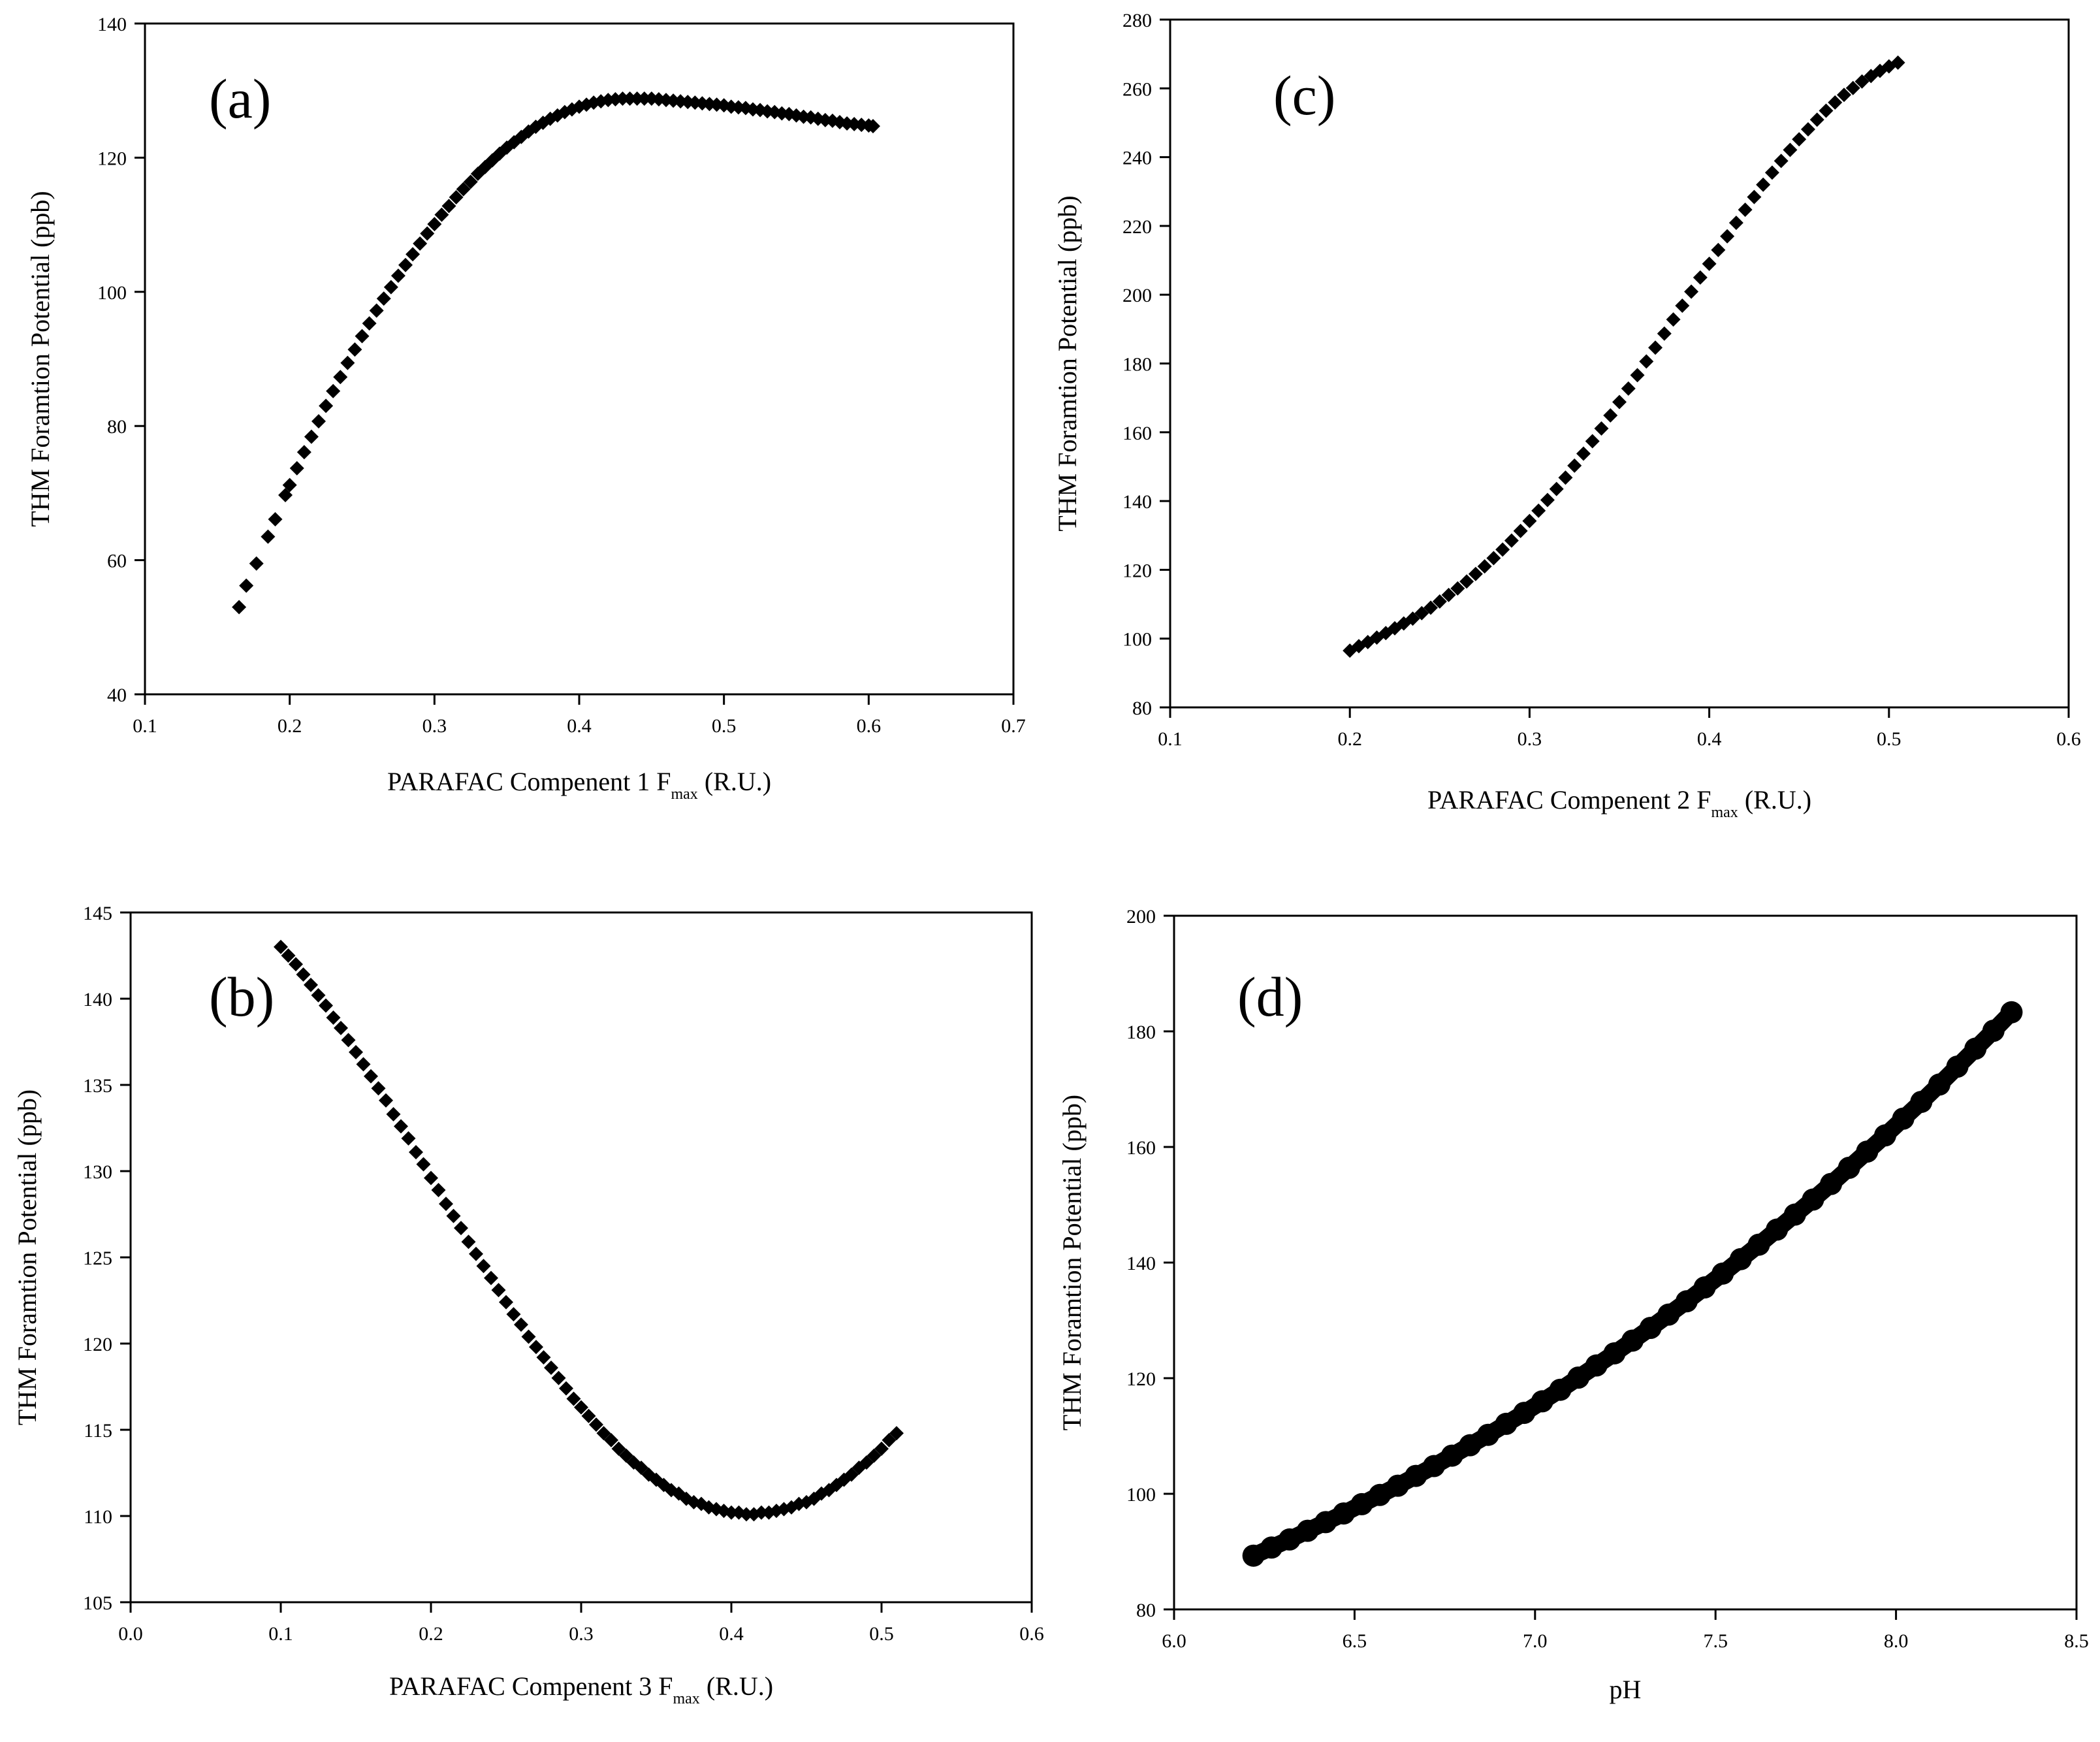 This screenshot has width=2100, height=1742. I want to click on x-tick-label: 0.0, so click(130, 1634).